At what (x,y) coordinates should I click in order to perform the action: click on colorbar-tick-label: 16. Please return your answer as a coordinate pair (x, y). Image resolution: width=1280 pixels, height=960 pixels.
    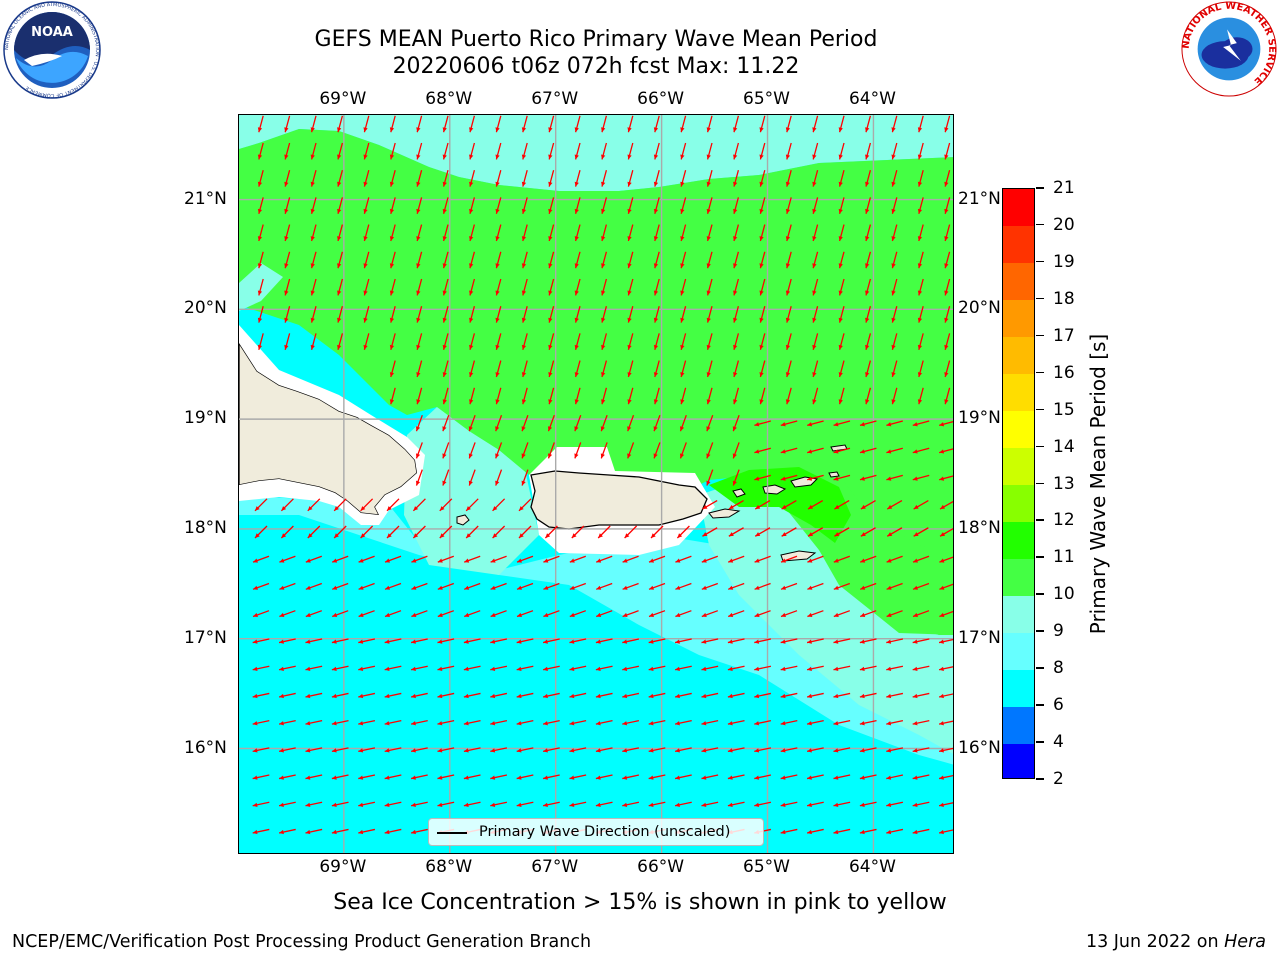
    Looking at the image, I should click on (1064, 372).